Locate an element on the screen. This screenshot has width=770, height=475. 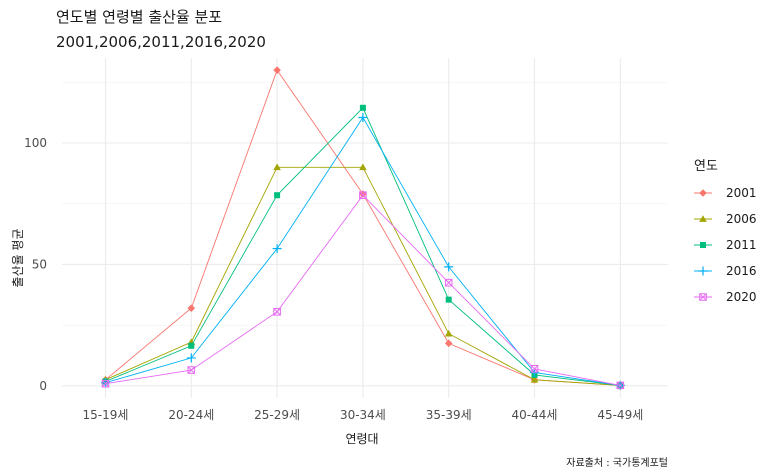
x-tick-label: 20-24세 is located at coordinates (191, 415).